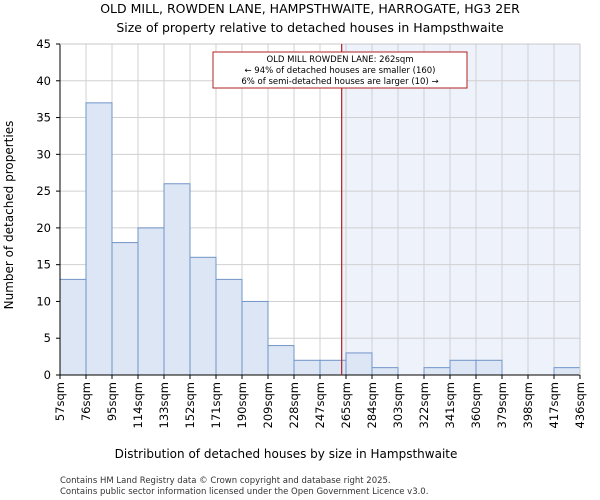  Describe the element at coordinates (580, 405) in the screenshot. I see `x-tick-label-436sqm: 436sqm` at that location.